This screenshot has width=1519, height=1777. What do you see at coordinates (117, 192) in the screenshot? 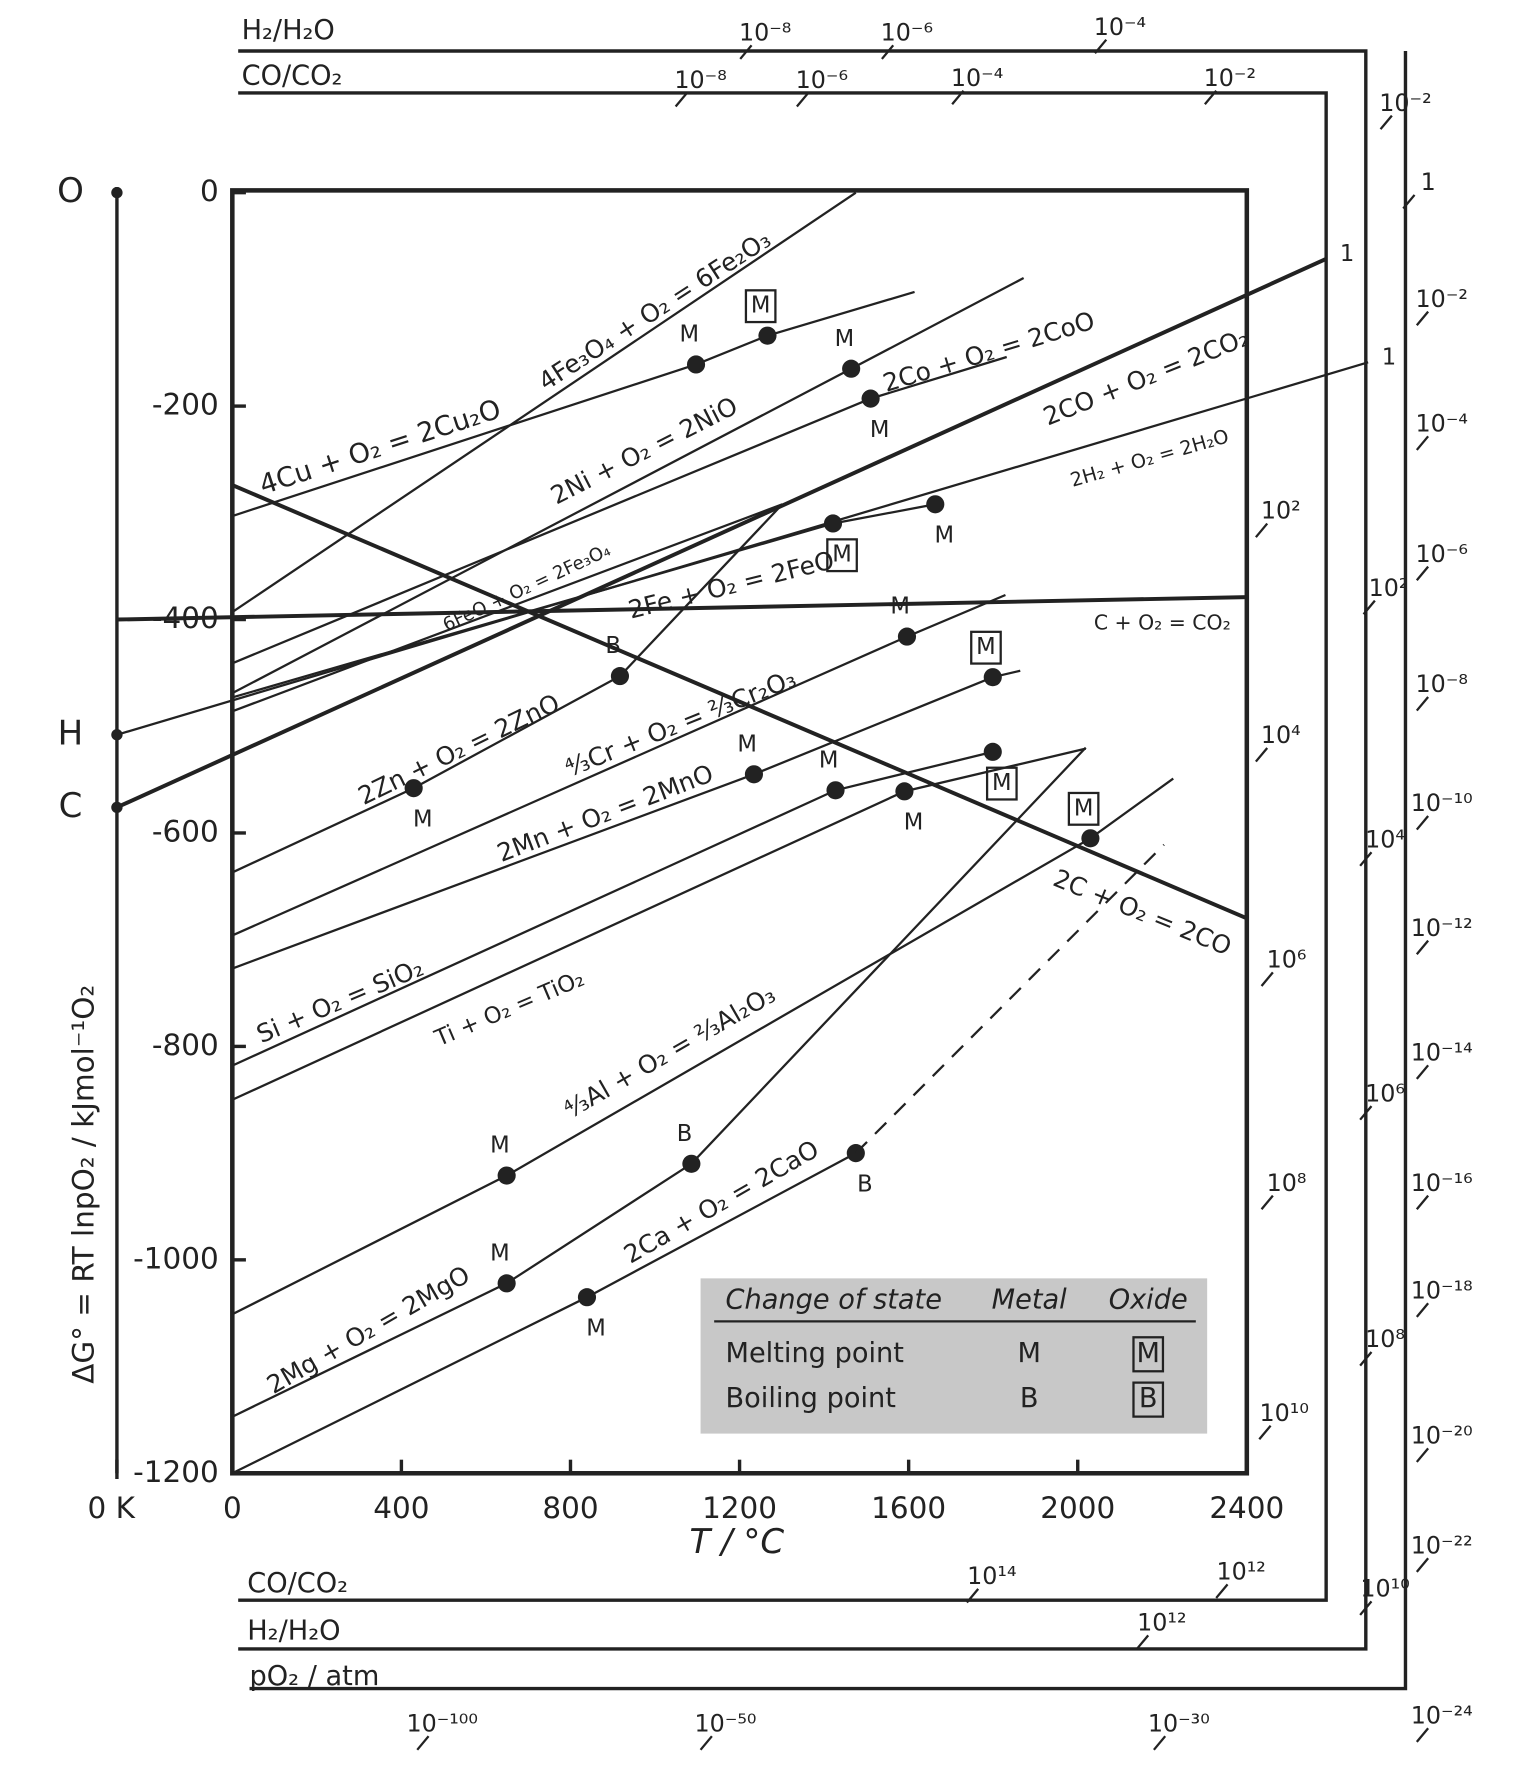
I see `origin-point` at bounding box center [117, 192].